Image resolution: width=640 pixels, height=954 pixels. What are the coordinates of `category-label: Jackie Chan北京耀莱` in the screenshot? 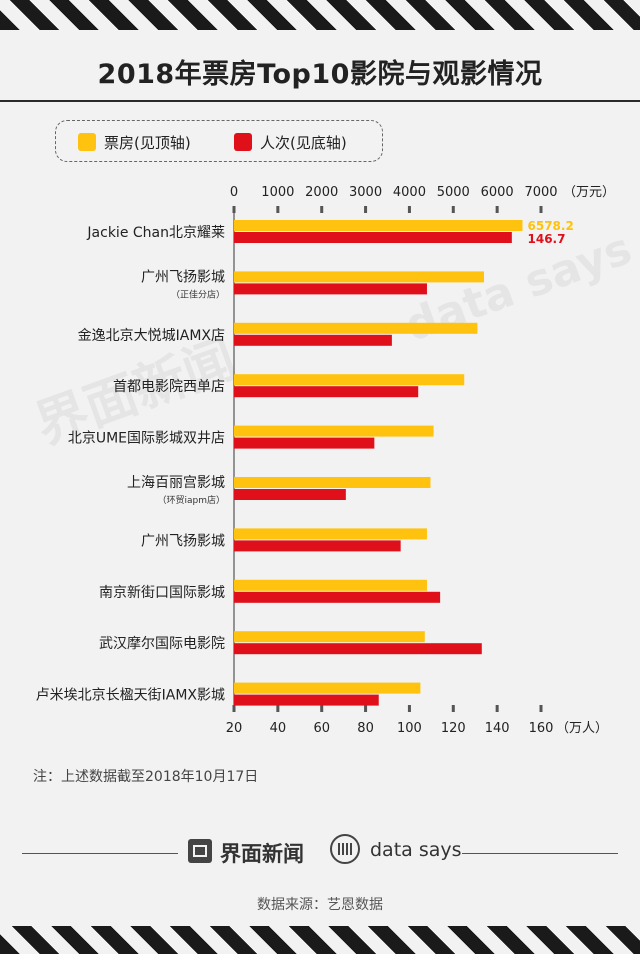 It's located at (155, 233).